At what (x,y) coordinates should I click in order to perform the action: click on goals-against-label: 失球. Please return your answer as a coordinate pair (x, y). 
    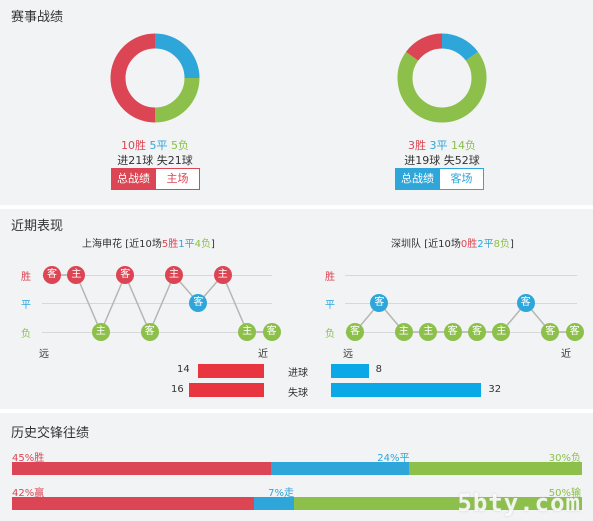
    Looking at the image, I should click on (298, 393).